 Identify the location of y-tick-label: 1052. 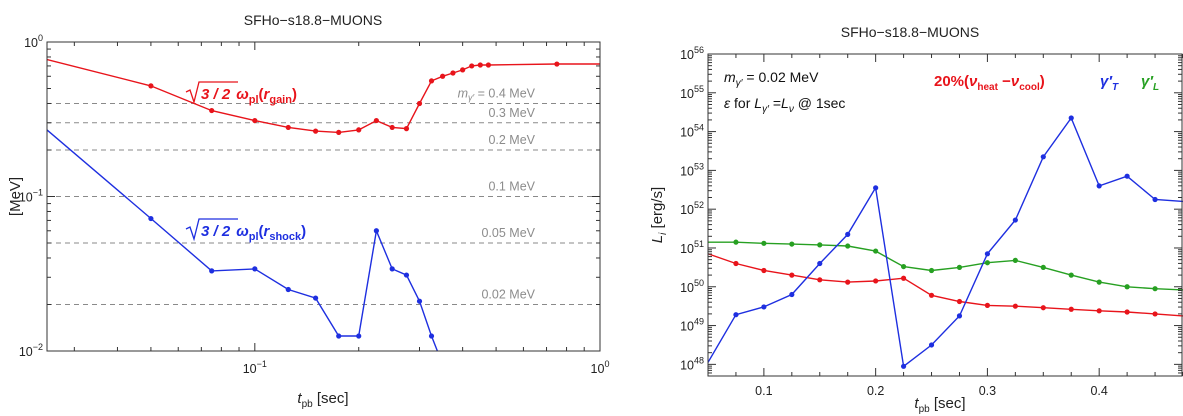
(692, 208).